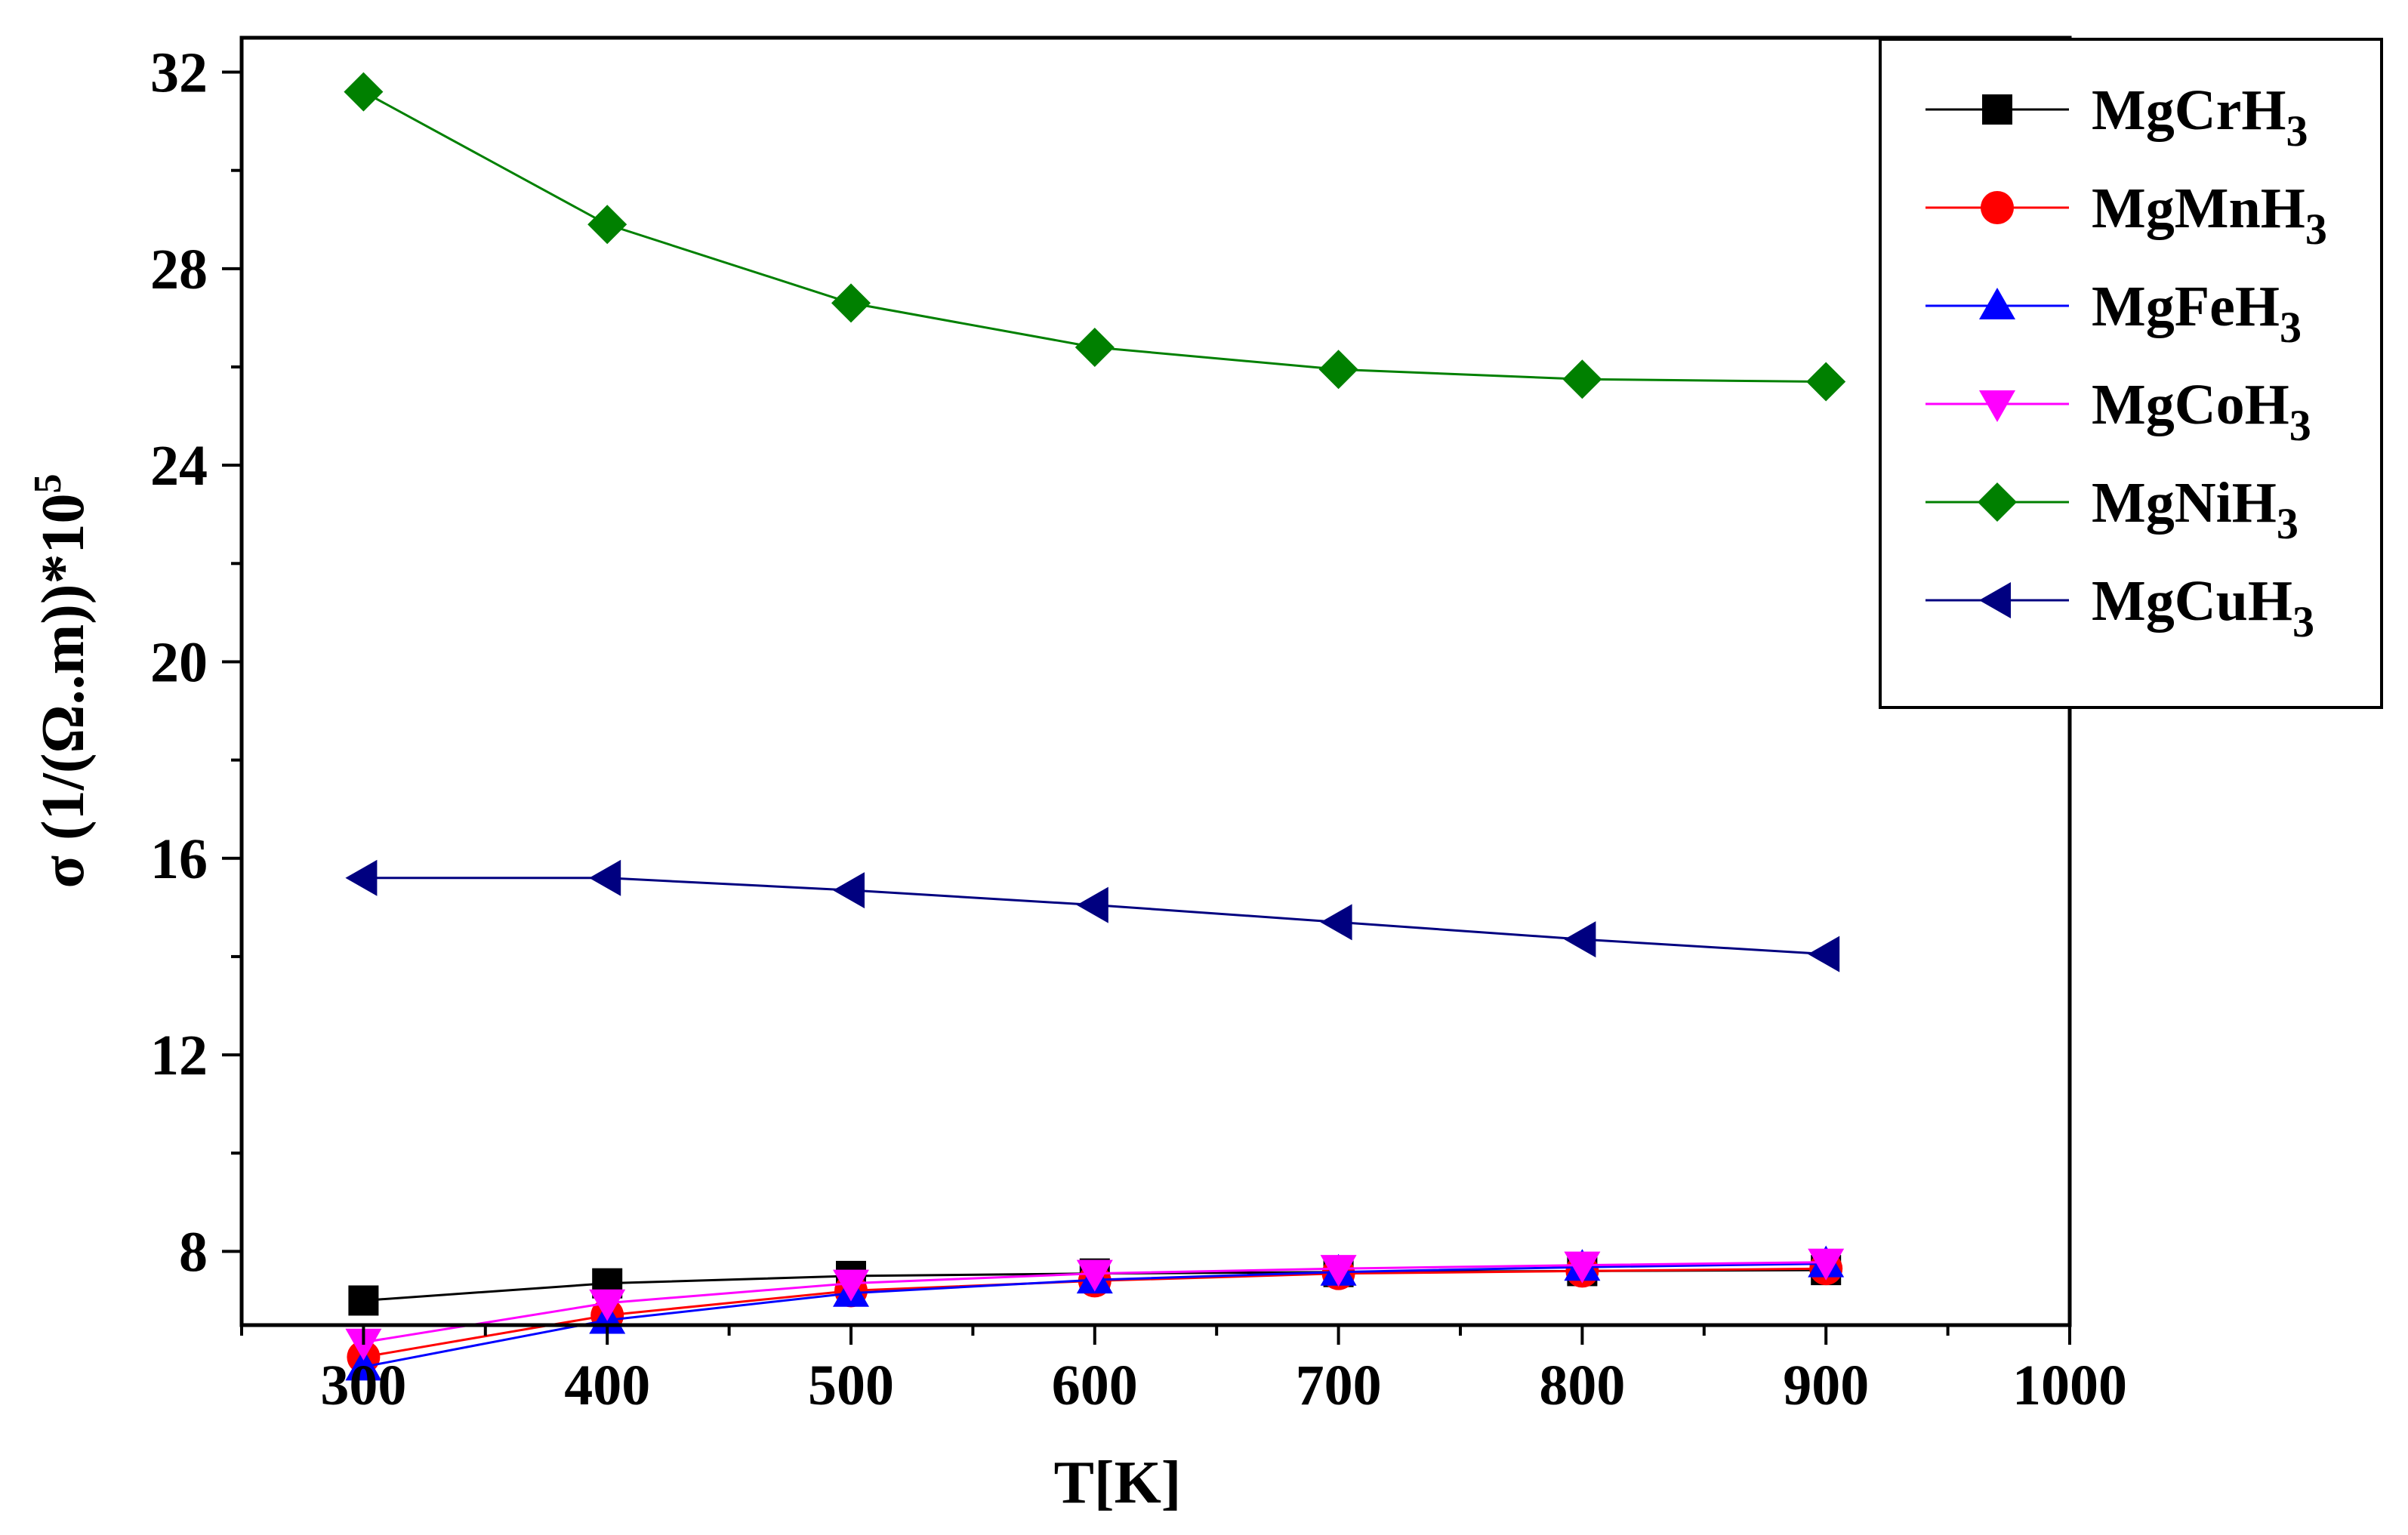 This screenshot has width=2408, height=1535. I want to click on y-axis-title: σ (1/(Ω..m))*105, so click(61, 680).